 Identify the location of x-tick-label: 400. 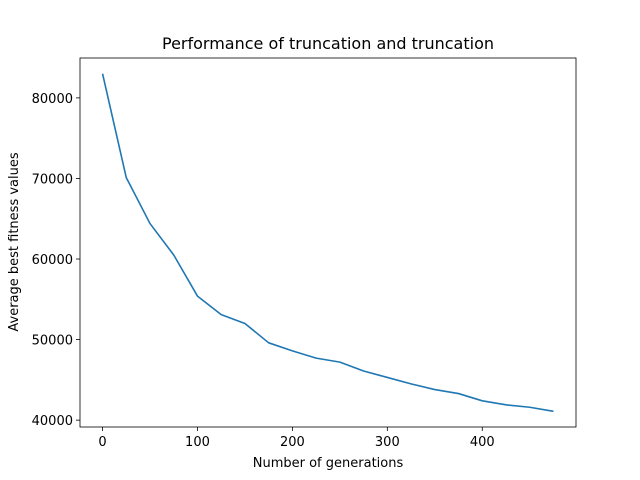
(482, 442).